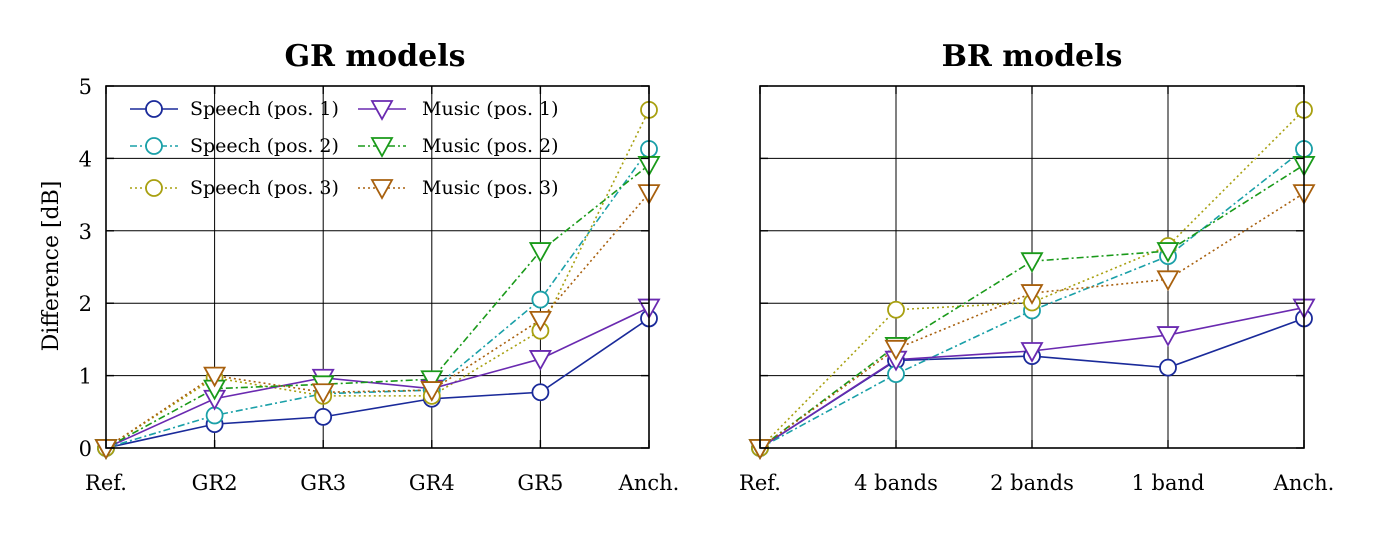  I want to click on y-tick-label: 1, so click(85, 377).